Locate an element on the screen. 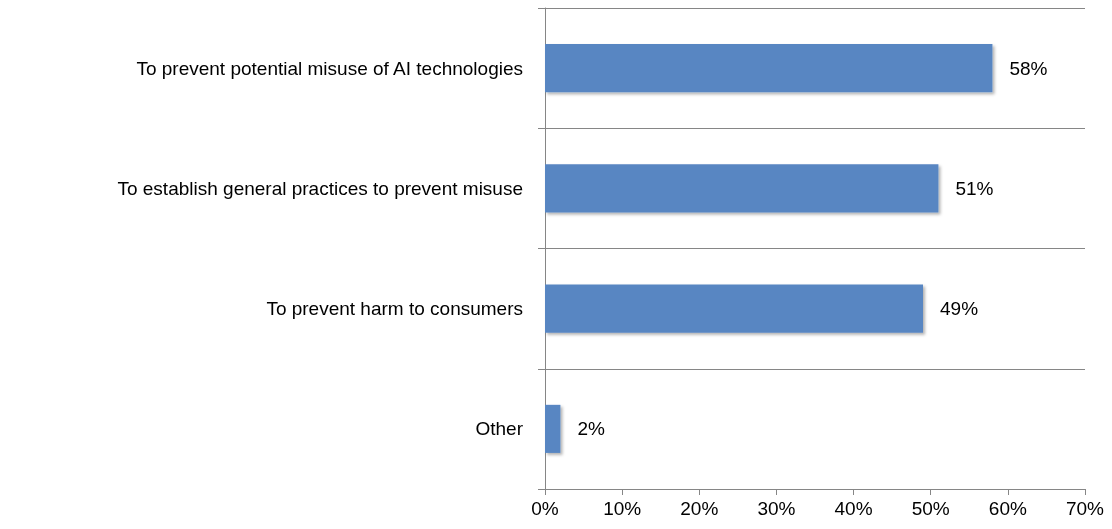  x-tick-label: 60% is located at coordinates (1007, 508).